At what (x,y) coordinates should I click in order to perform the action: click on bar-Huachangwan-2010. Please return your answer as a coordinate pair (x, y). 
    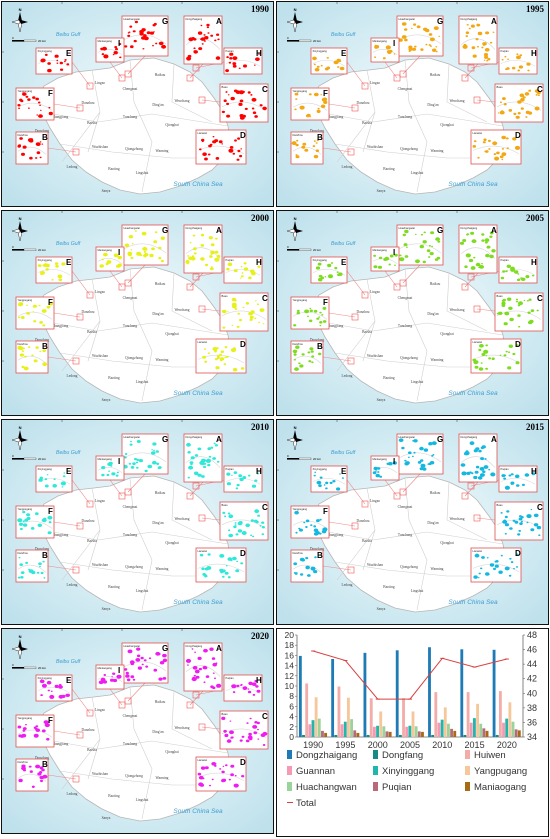
    Looking at the image, I should click on (448, 730).